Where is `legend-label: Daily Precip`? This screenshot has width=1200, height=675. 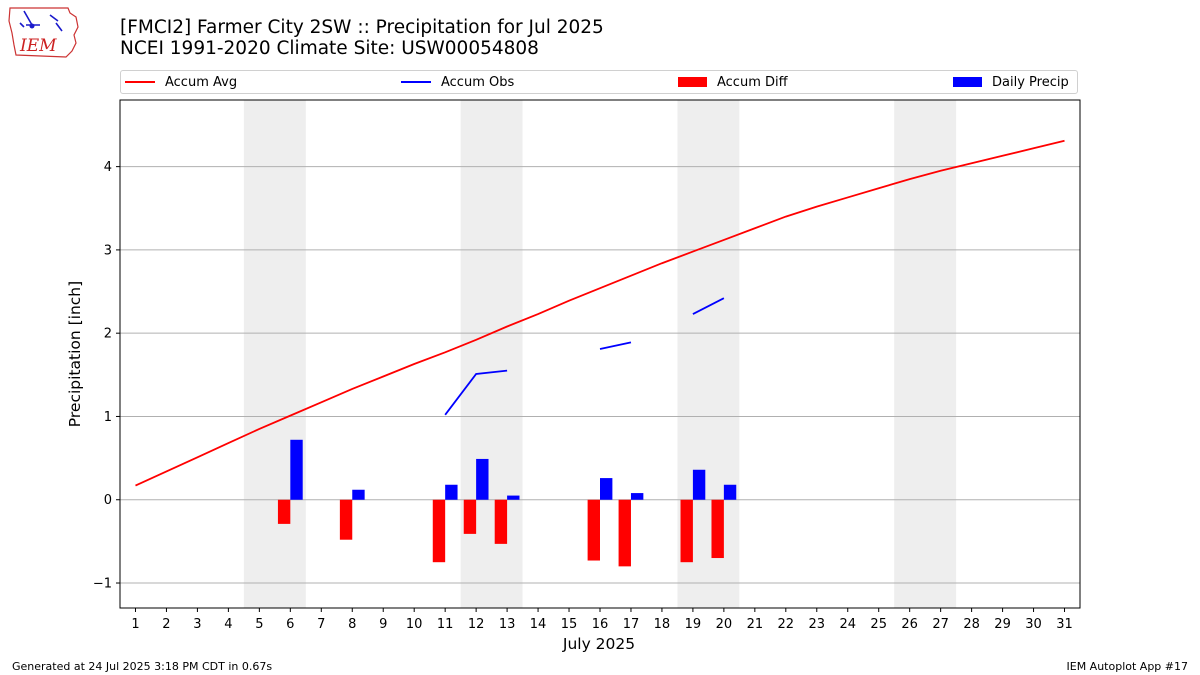 legend-label: Daily Precip is located at coordinates (1030, 82).